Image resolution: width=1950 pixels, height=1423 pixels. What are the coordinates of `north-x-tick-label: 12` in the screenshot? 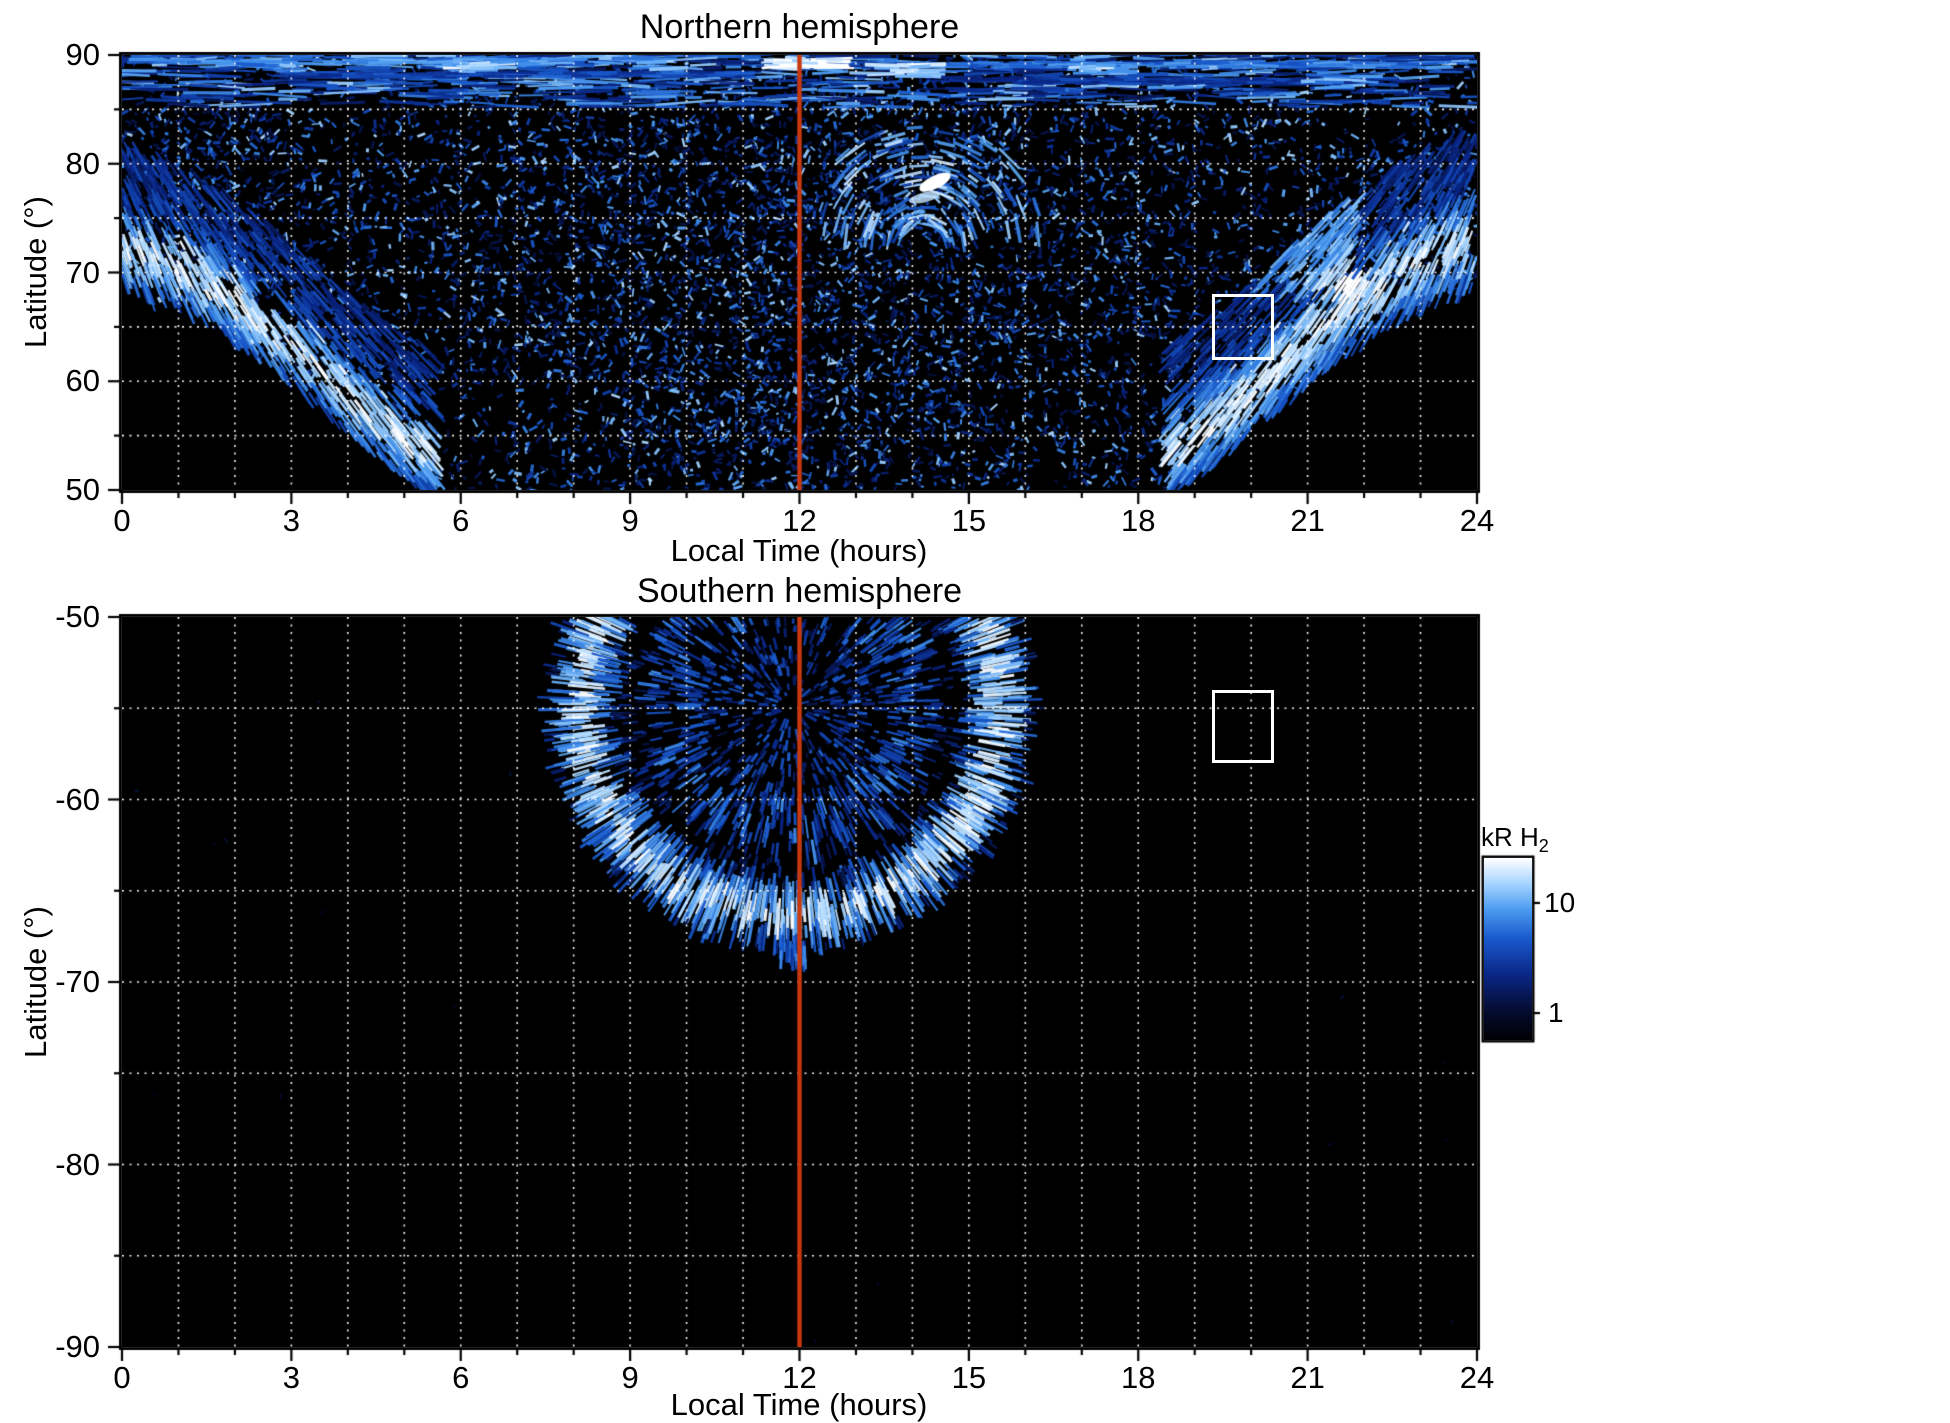 It's located at (799, 520).